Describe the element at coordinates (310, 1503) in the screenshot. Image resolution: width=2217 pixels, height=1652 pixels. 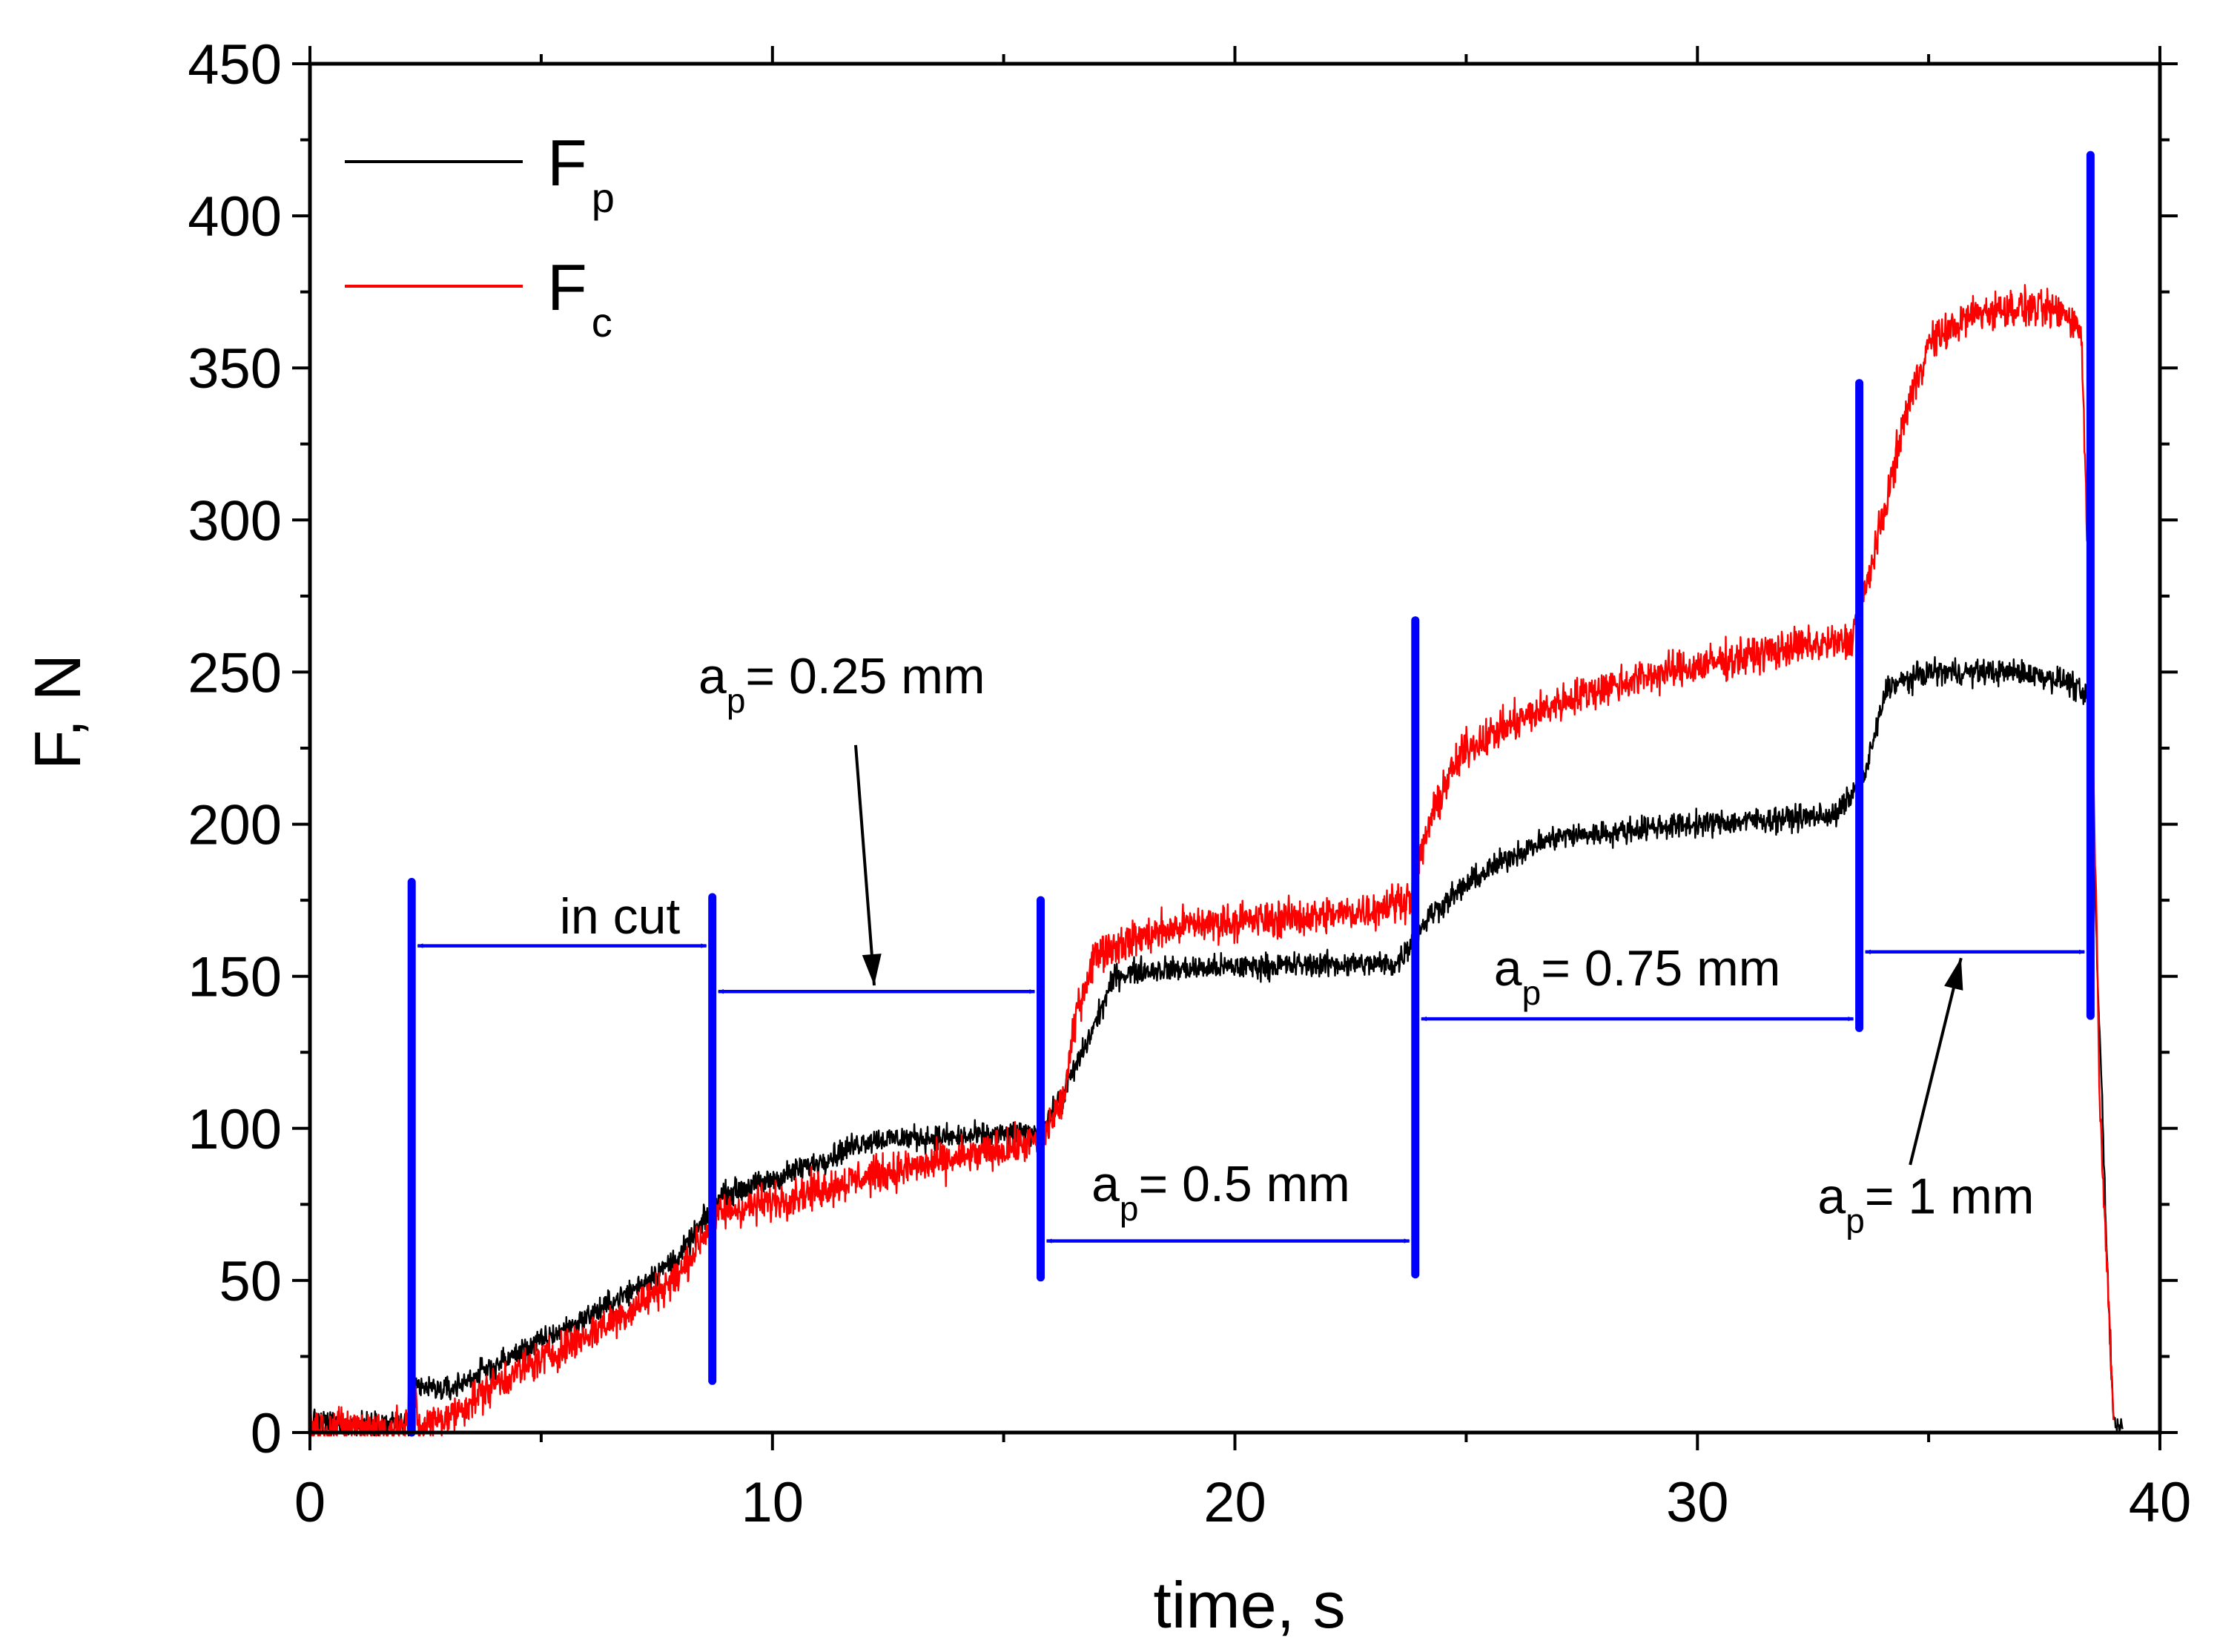
I see `x-tick-label: 0` at that location.